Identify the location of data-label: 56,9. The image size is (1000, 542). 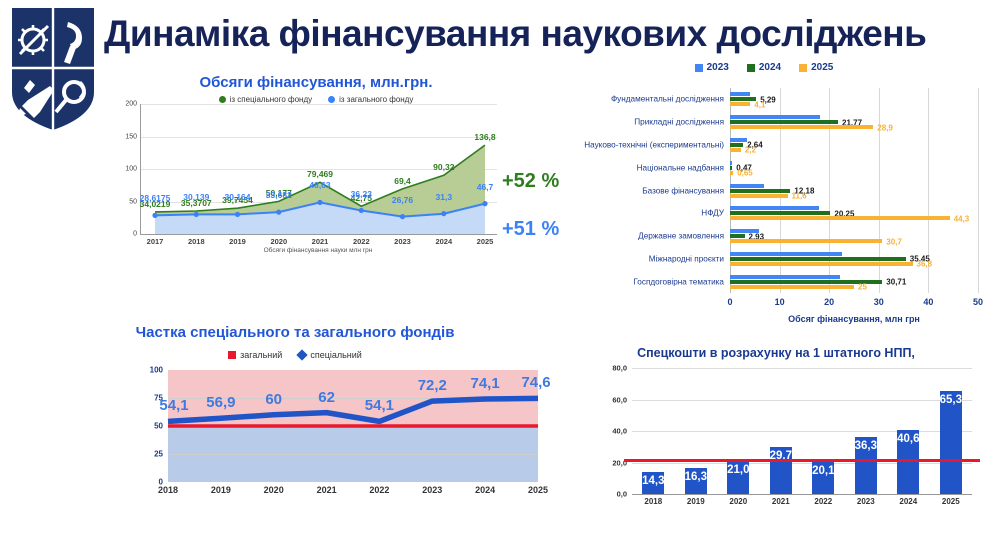
(221, 403).